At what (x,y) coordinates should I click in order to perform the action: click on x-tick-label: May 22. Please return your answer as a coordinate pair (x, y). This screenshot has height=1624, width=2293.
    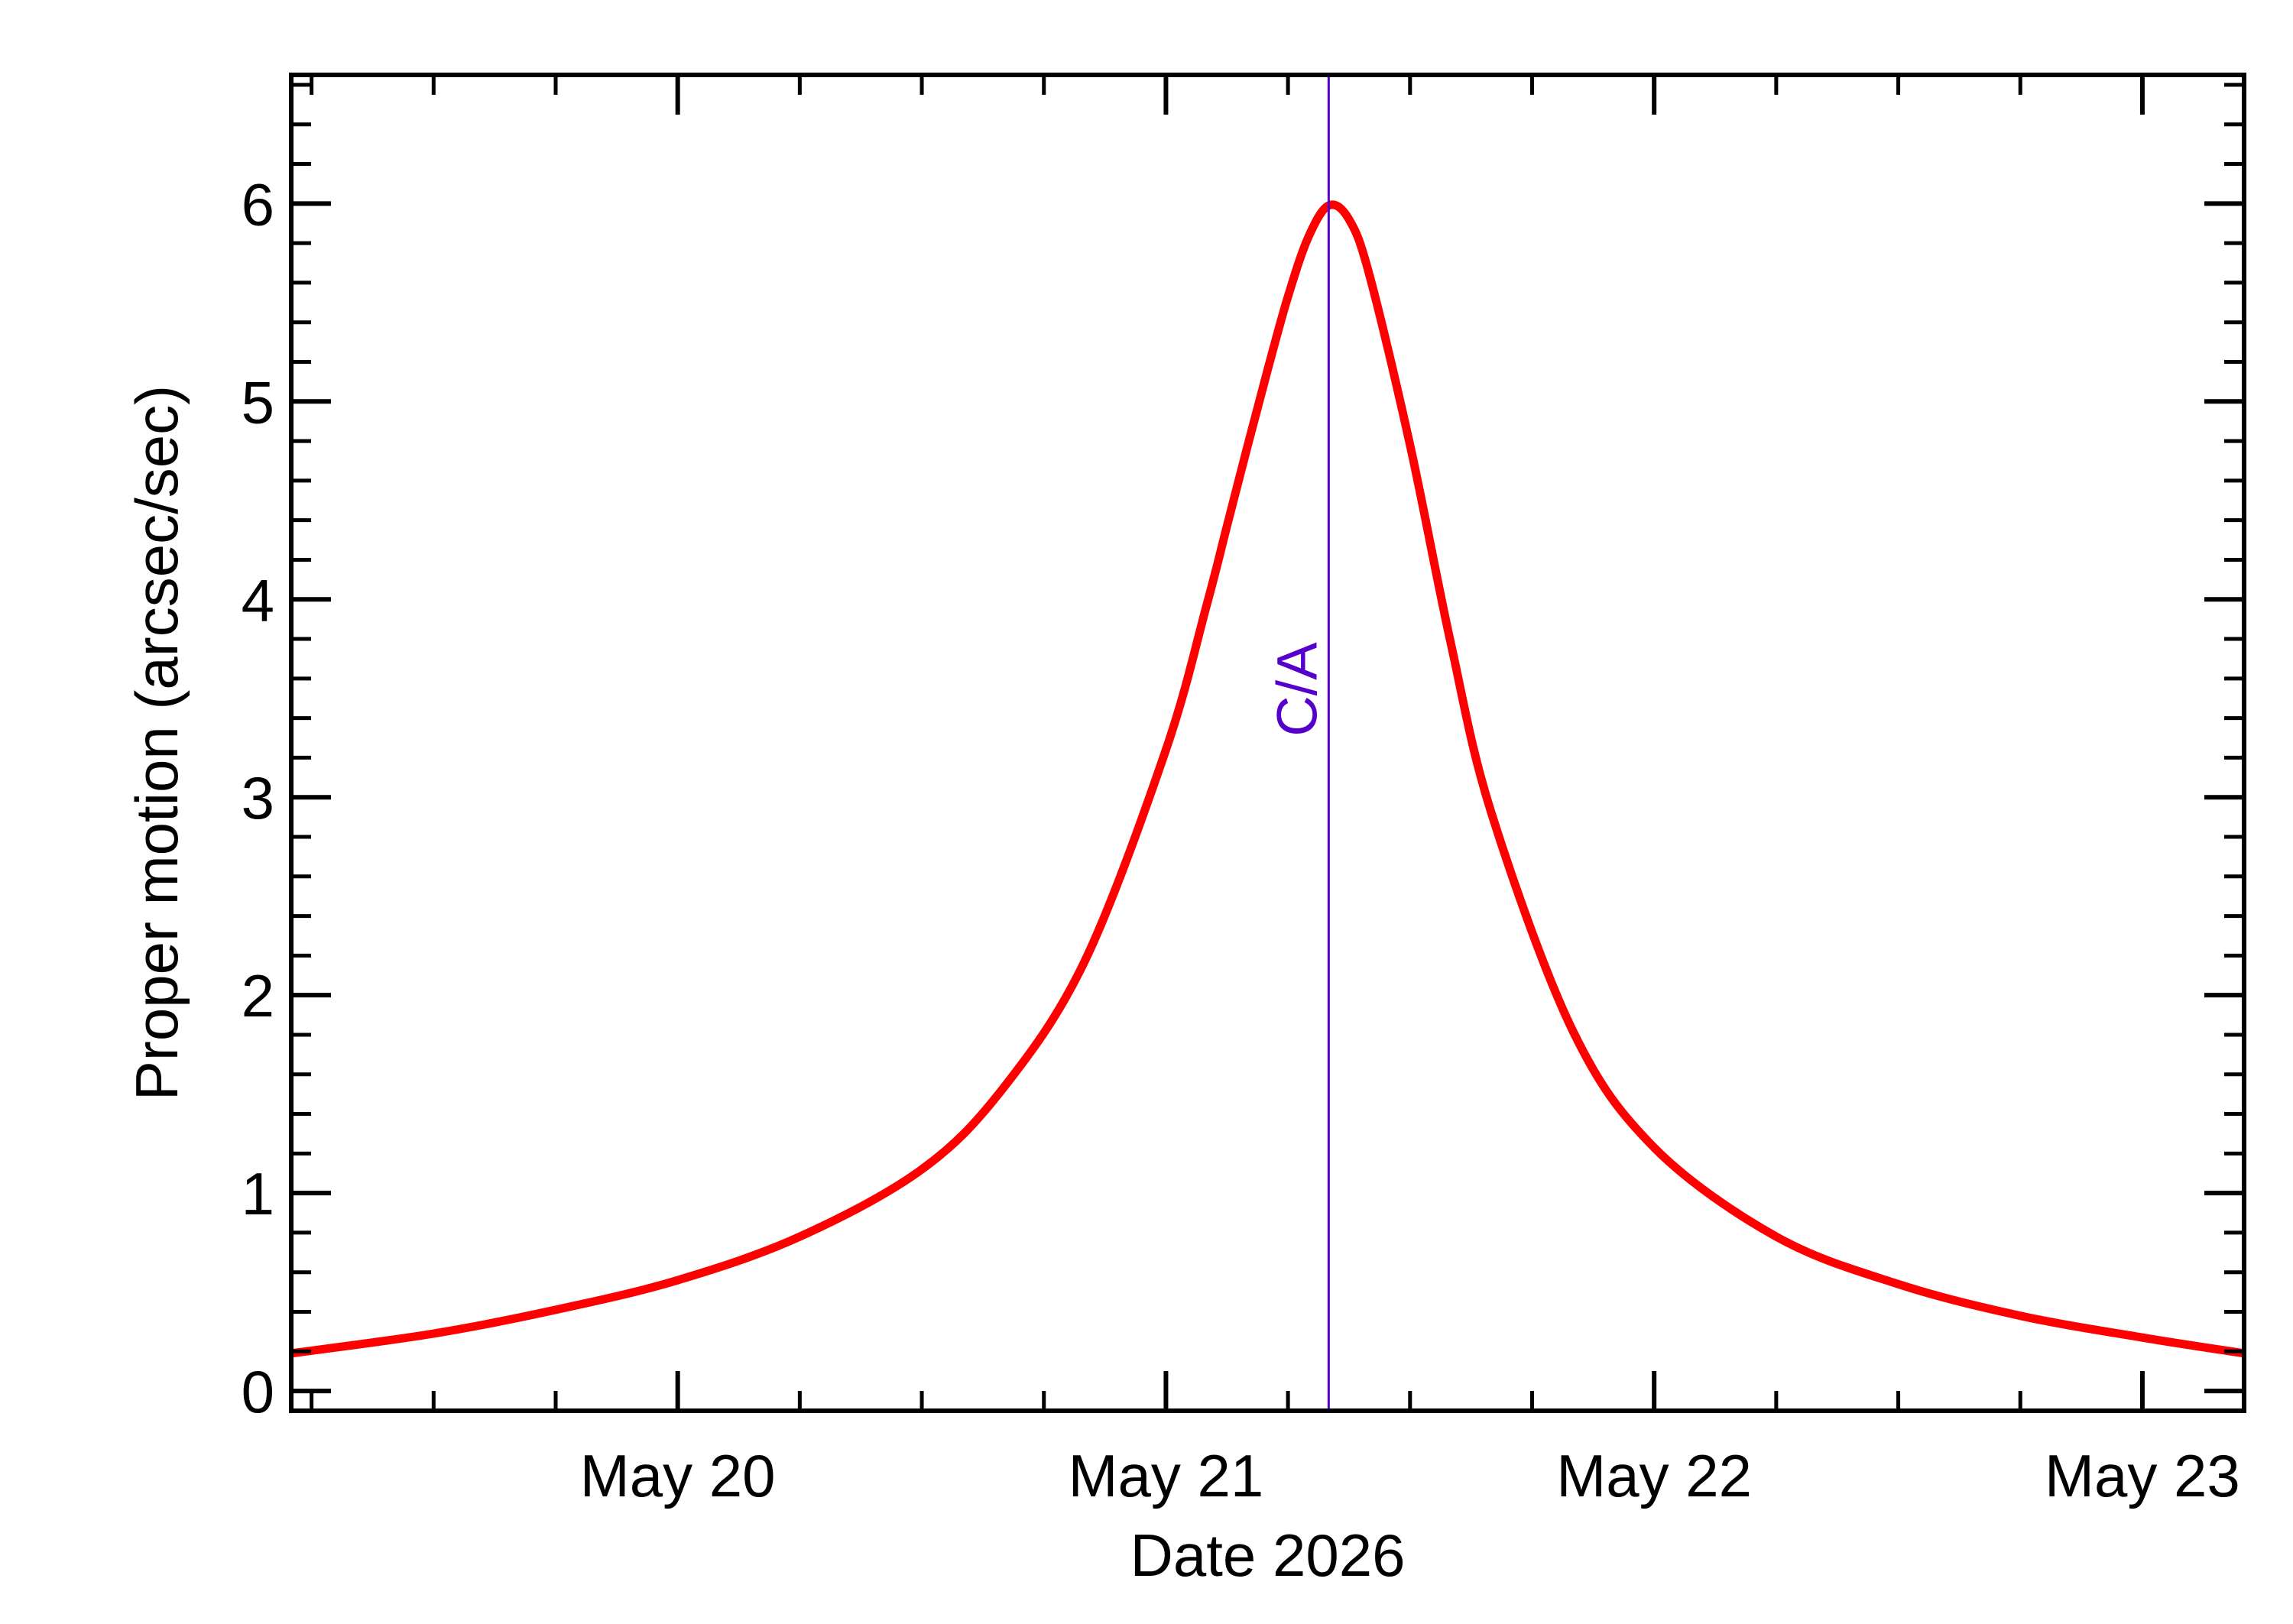
    Looking at the image, I should click on (1654, 1475).